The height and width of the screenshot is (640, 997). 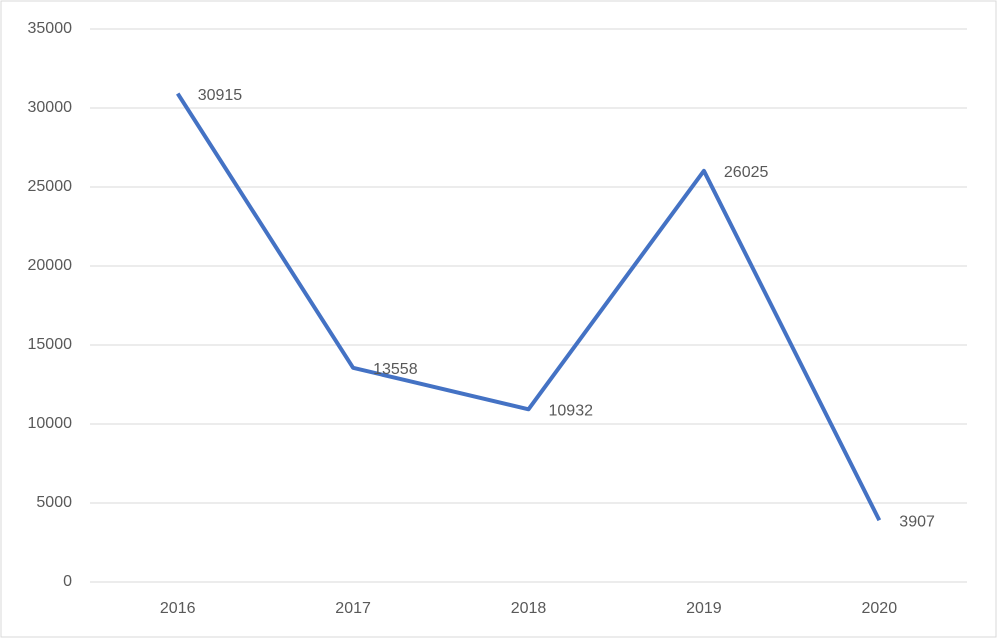 I want to click on y-tick-label: 15000, so click(x=50, y=344).